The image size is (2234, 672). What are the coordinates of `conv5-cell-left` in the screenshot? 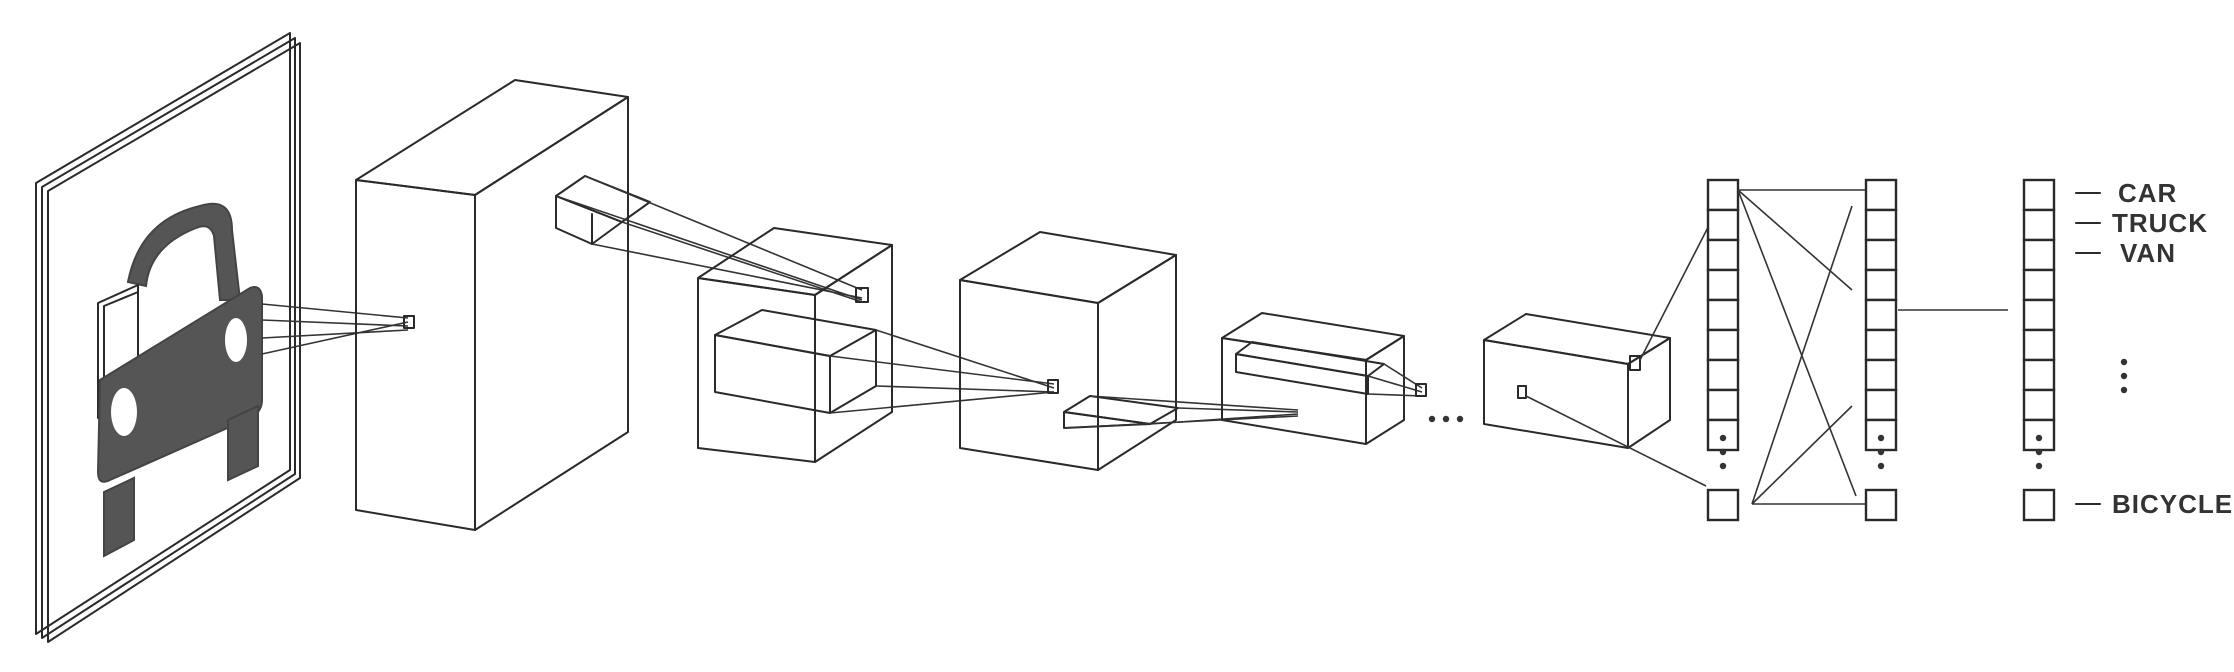 It's located at (1522, 392).